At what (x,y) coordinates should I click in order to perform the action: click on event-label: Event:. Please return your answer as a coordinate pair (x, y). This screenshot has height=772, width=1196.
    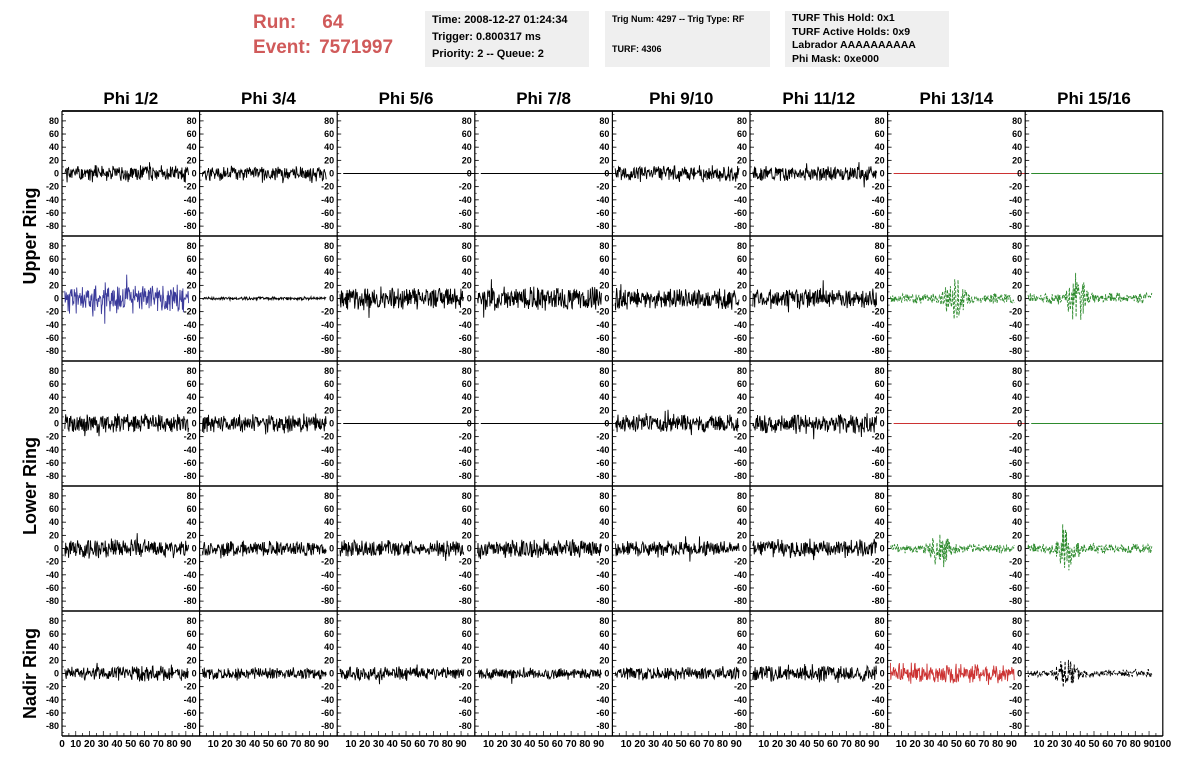
    Looking at the image, I should click on (282, 47).